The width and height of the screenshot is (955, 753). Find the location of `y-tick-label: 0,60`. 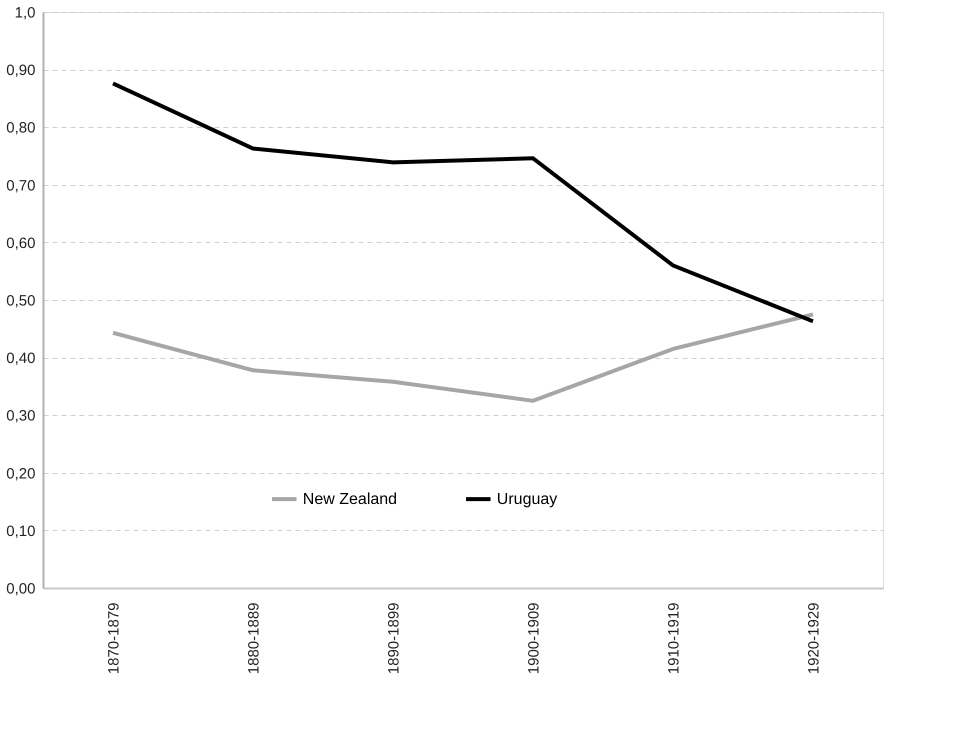

y-tick-label: 0,60 is located at coordinates (21, 243).